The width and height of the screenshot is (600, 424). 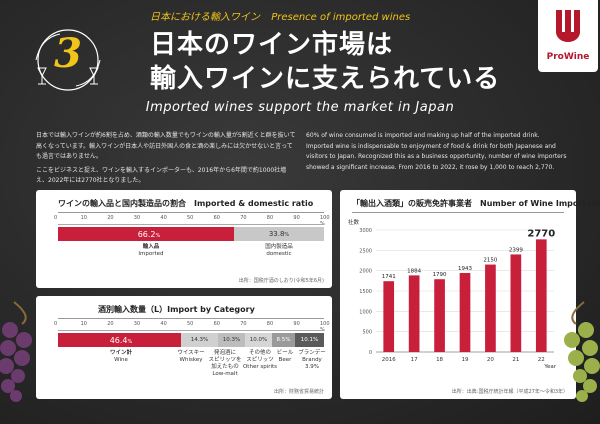 I want to click on bar-2016, so click(x=389, y=316).